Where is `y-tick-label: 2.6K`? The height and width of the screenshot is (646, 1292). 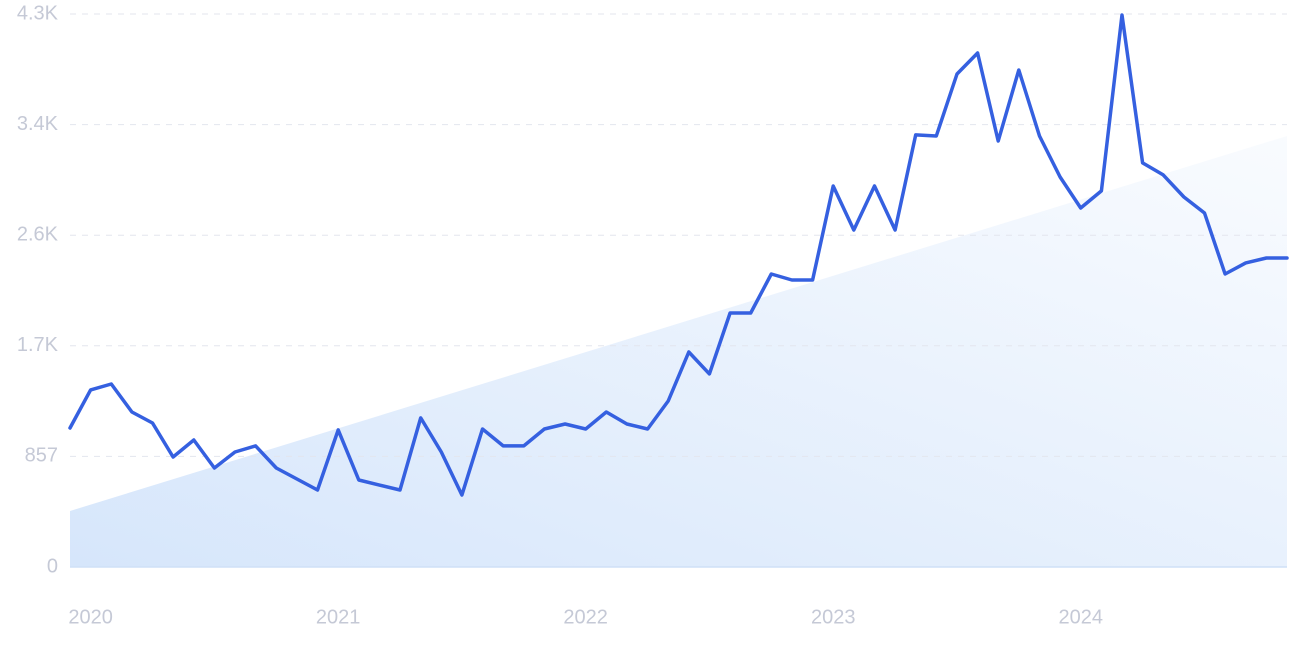
y-tick-label: 2.6K is located at coordinates (38, 234).